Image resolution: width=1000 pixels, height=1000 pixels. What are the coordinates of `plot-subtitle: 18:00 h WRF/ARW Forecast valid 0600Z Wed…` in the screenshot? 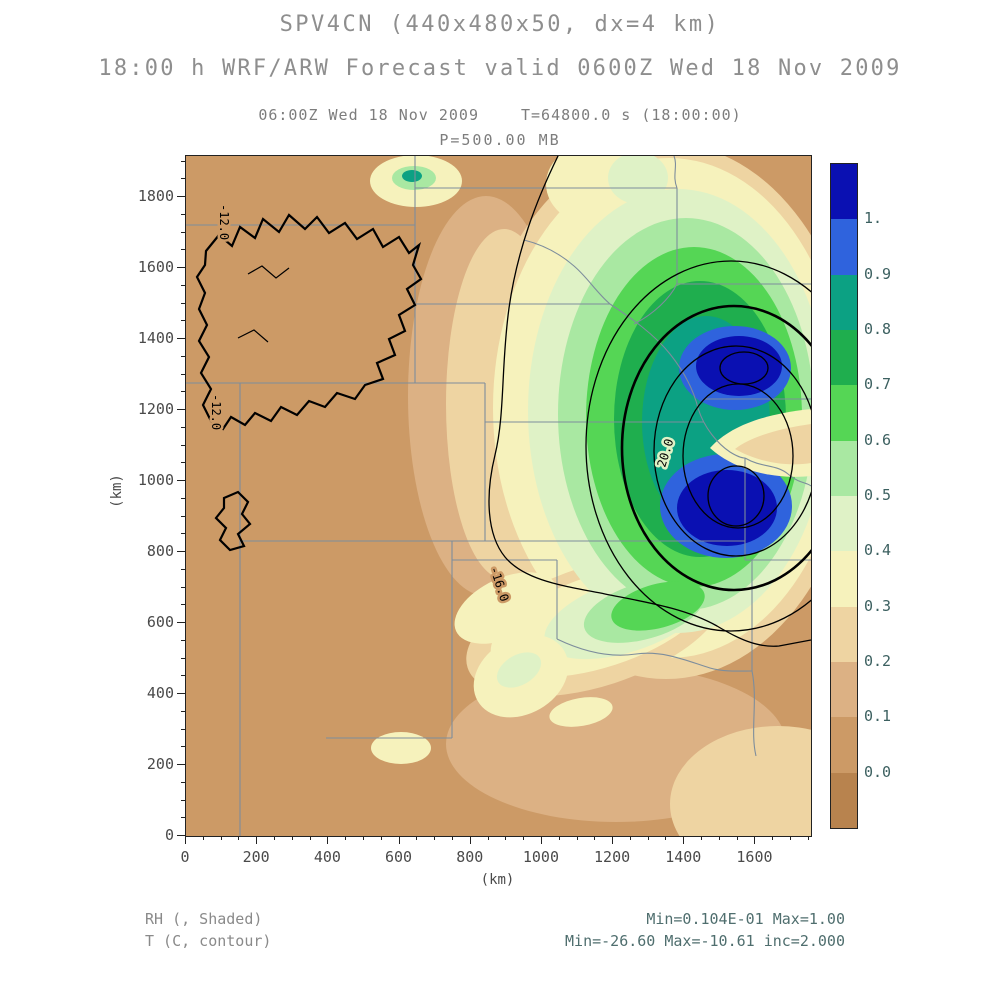 It's located at (500, 68).